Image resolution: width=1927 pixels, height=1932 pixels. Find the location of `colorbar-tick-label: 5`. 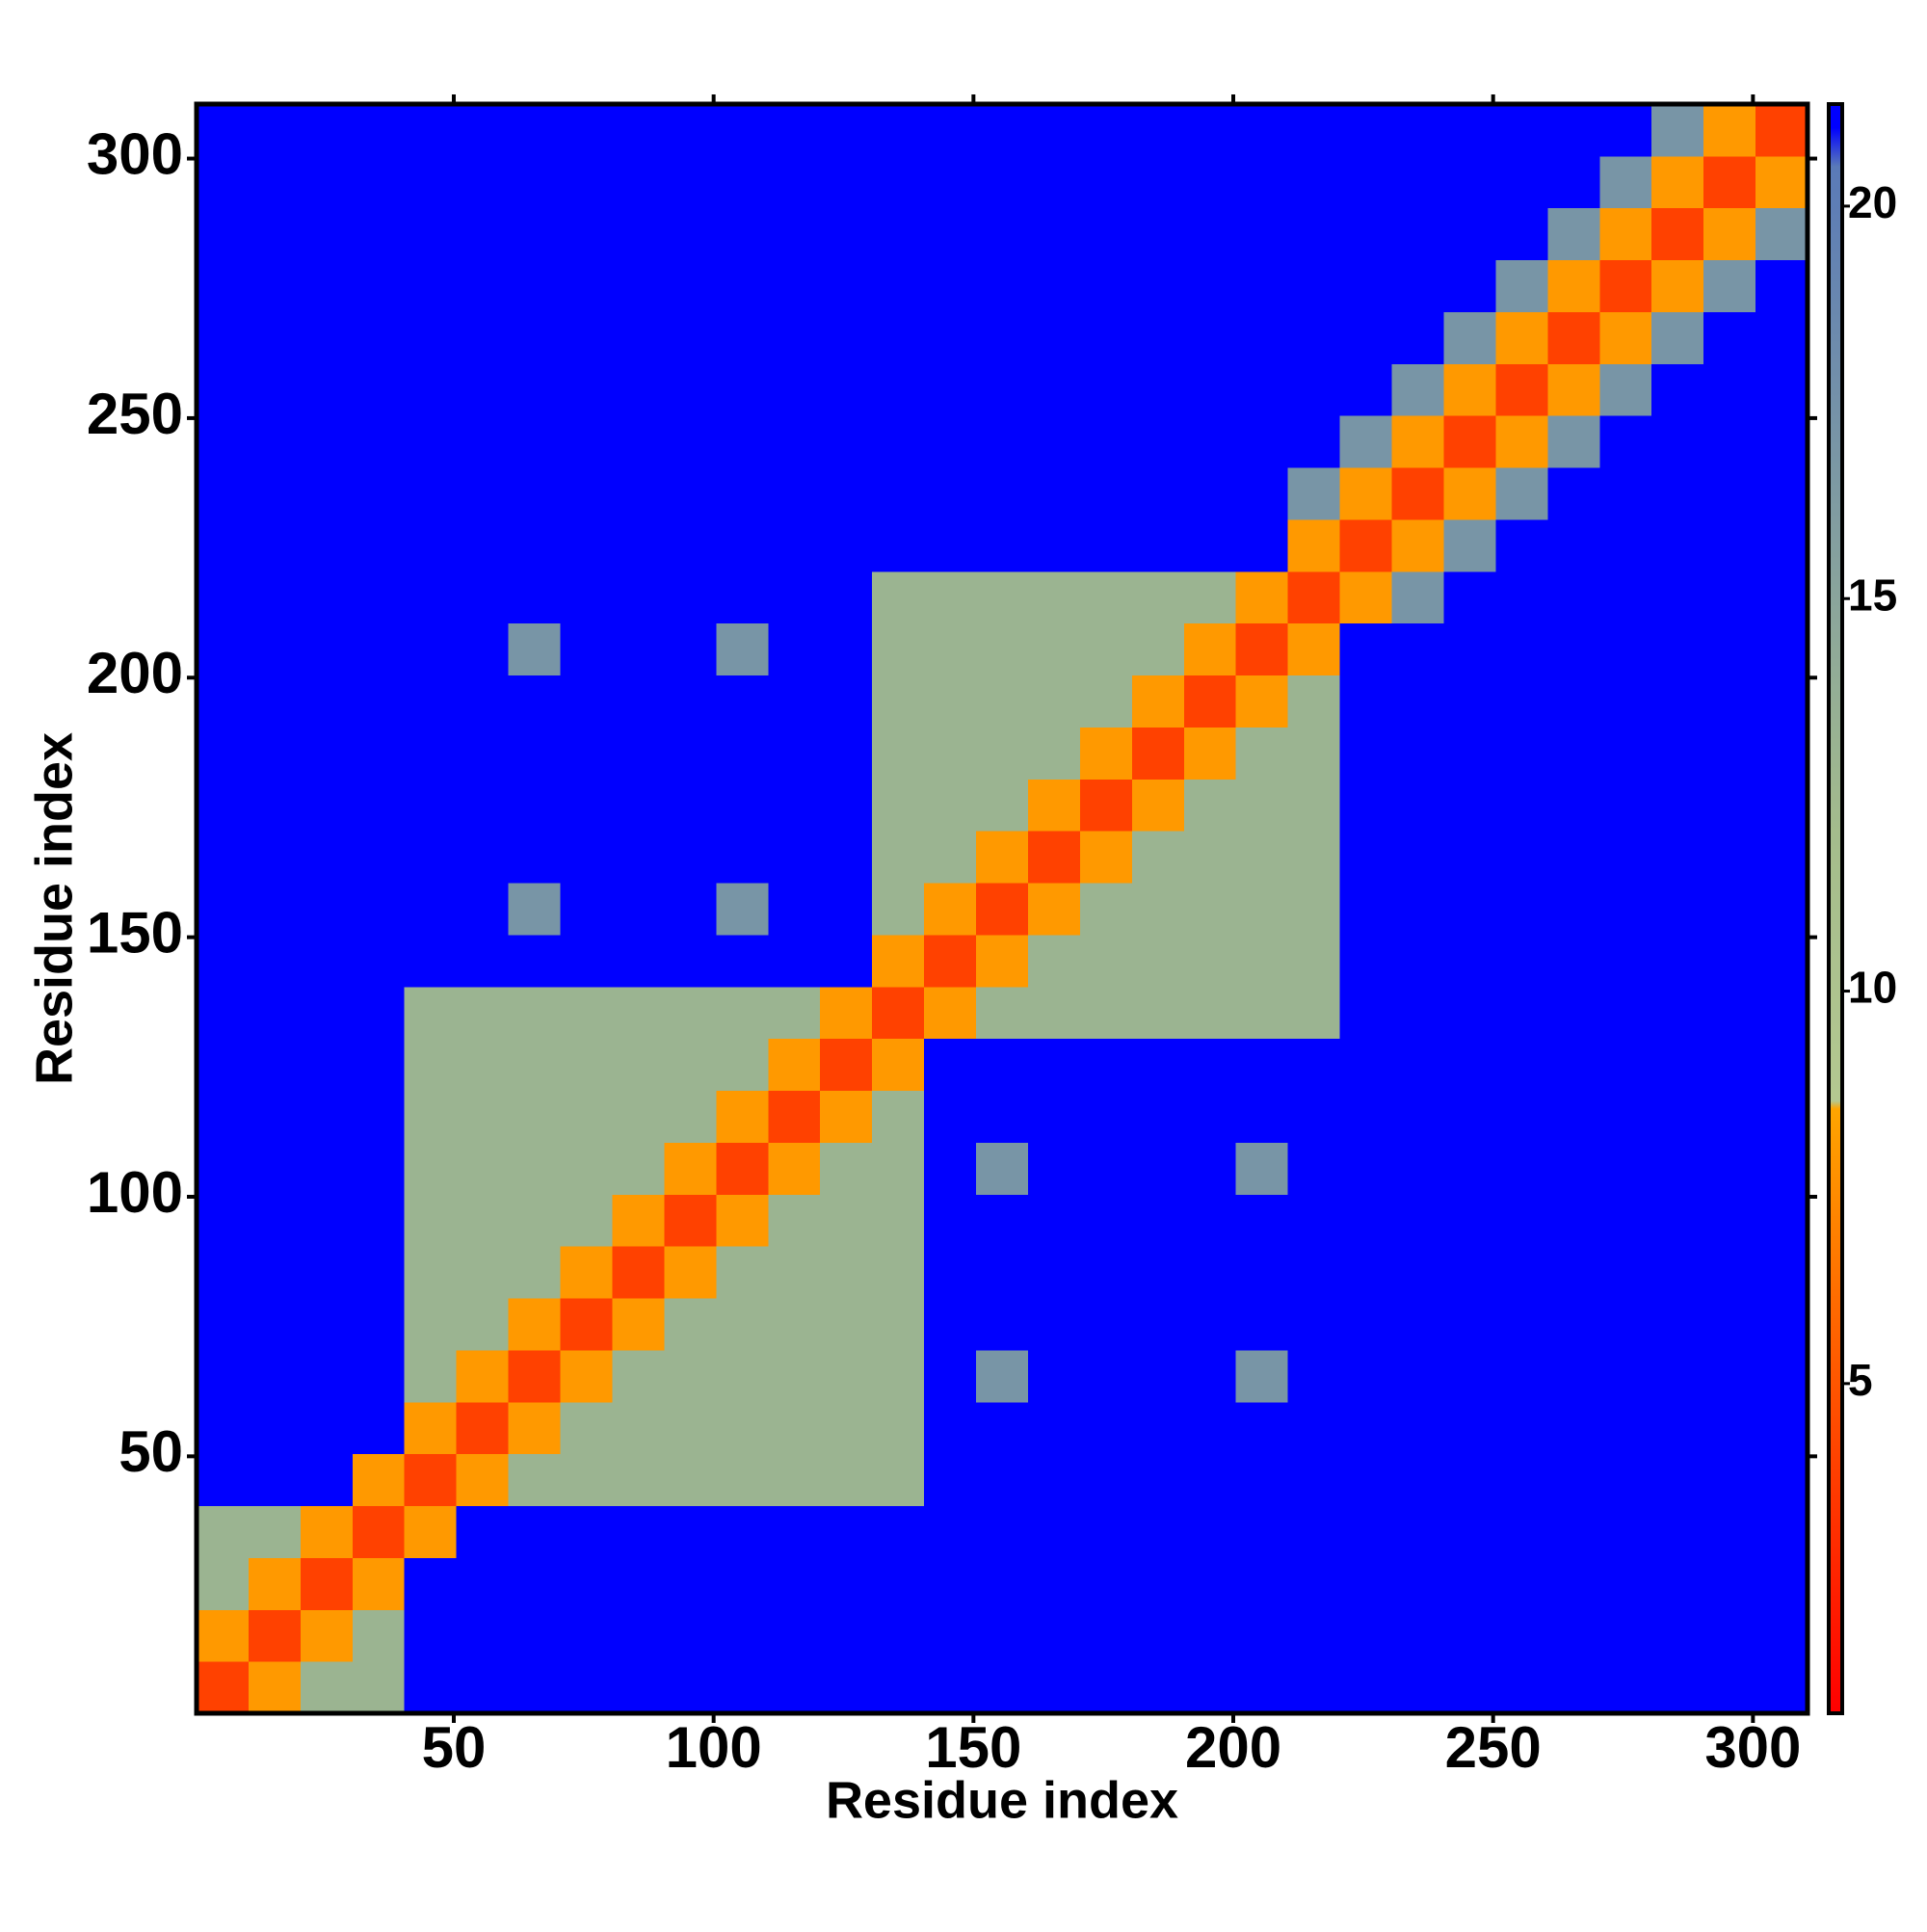

colorbar-tick-label: 5 is located at coordinates (1861, 1380).